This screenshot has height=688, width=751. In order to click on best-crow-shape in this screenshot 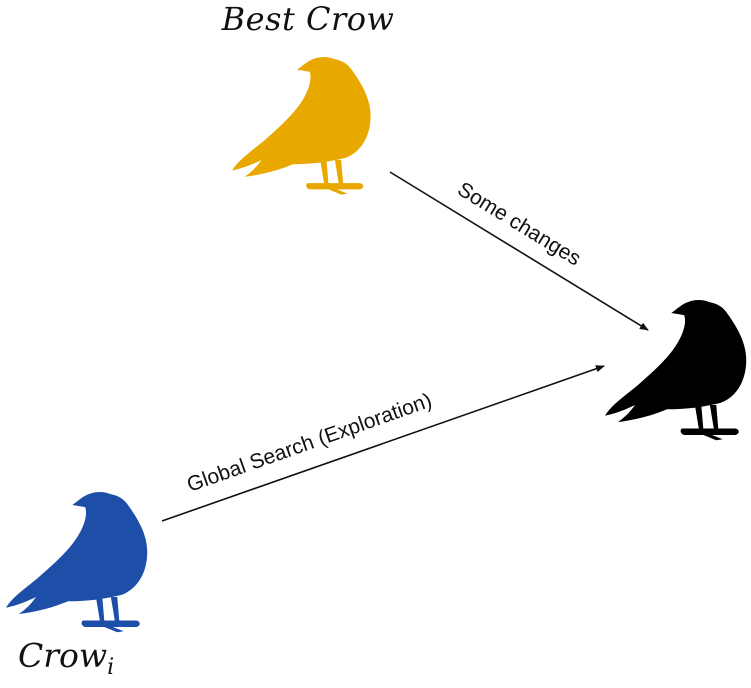, I will do `click(301, 126)`.